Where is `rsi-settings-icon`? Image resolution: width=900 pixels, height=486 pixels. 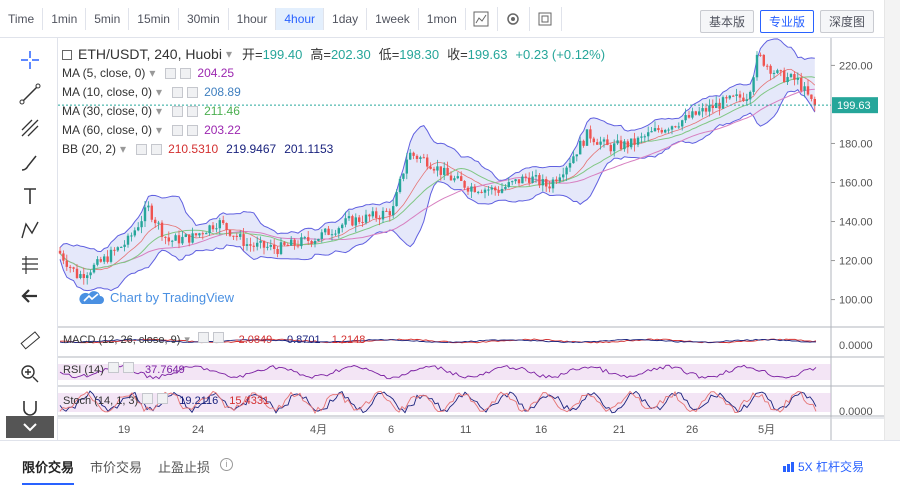
rsi-settings-icon is located at coordinates (113, 367).